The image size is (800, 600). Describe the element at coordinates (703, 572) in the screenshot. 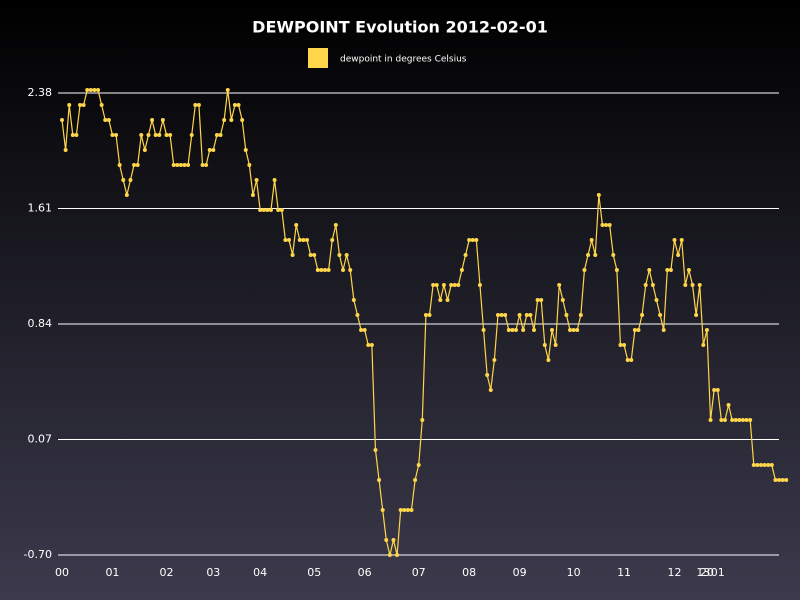

I see `x-tick-label: 13` at that location.